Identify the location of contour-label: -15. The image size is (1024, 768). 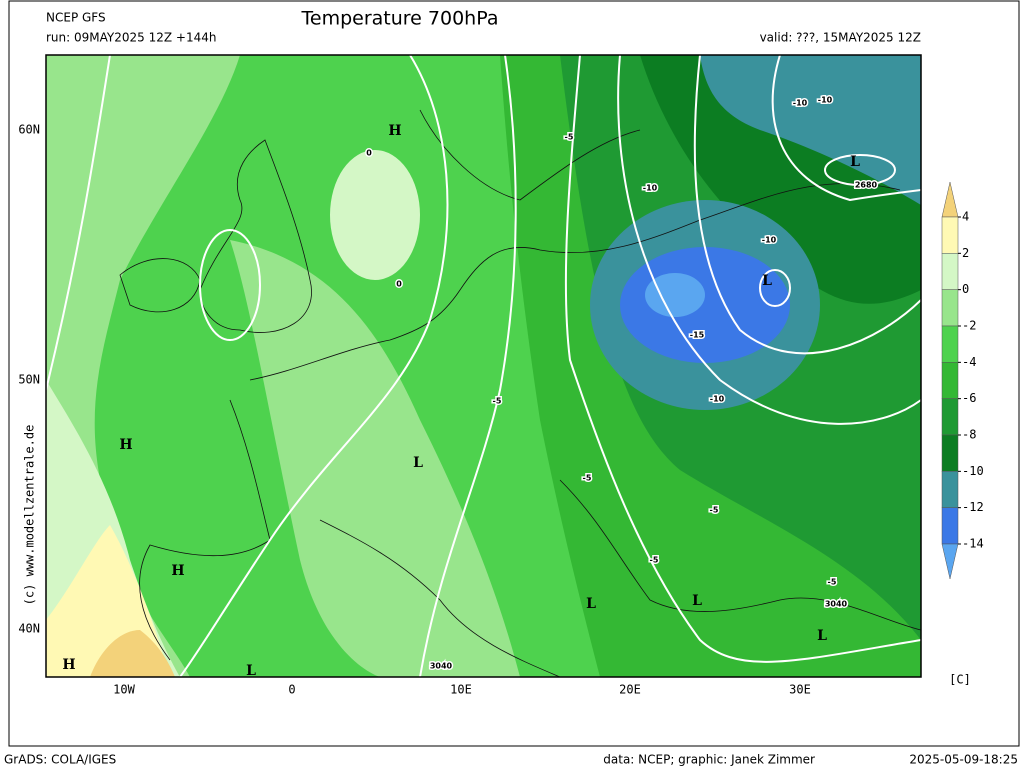
(697, 335).